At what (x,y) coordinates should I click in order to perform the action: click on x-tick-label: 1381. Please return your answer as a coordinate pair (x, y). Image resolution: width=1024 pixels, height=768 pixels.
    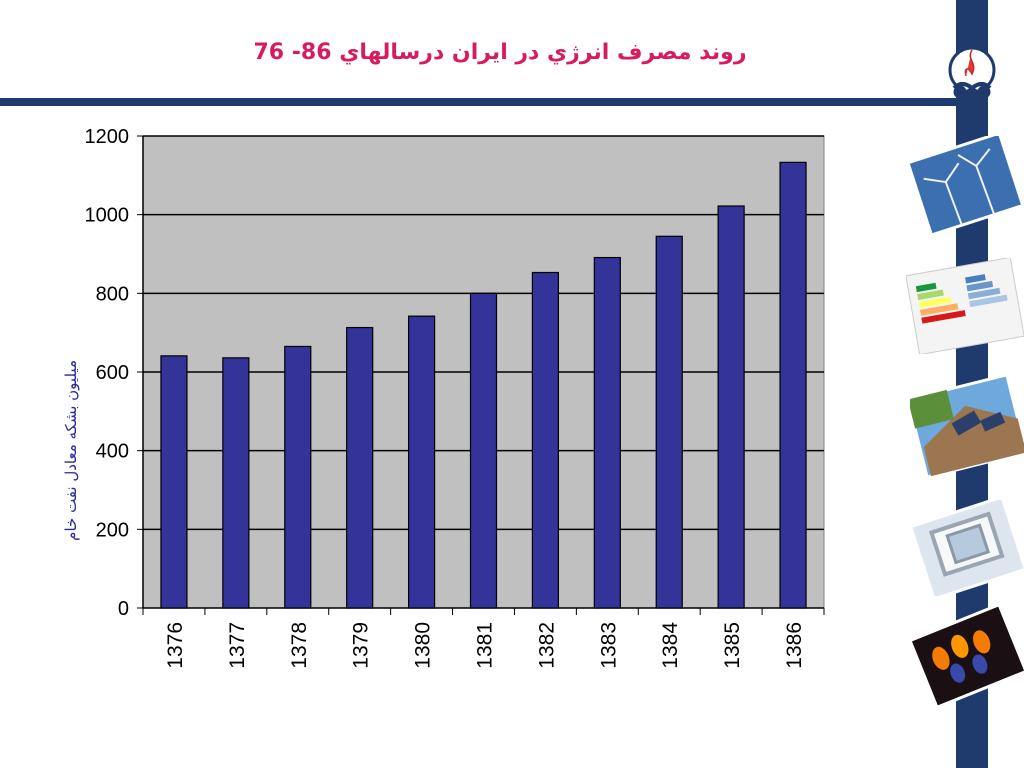
    Looking at the image, I should click on (485, 645).